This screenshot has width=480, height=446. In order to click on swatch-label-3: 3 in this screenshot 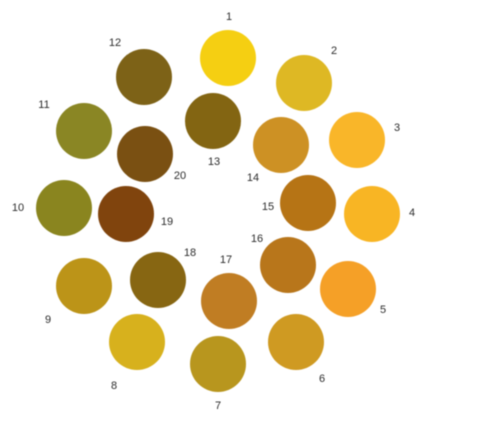, I will do `click(397, 128)`.